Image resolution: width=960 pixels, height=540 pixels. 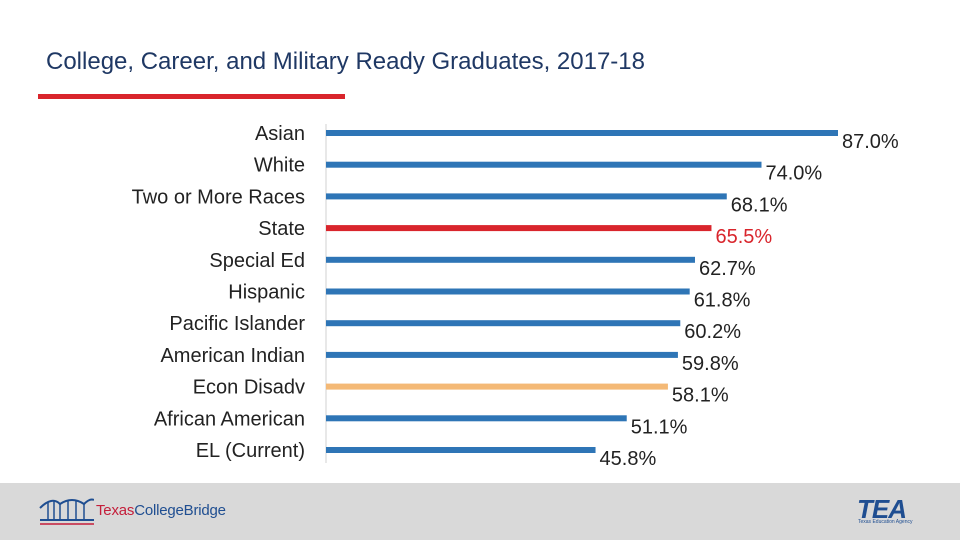 I want to click on value-label: 68.1%, so click(x=759, y=205).